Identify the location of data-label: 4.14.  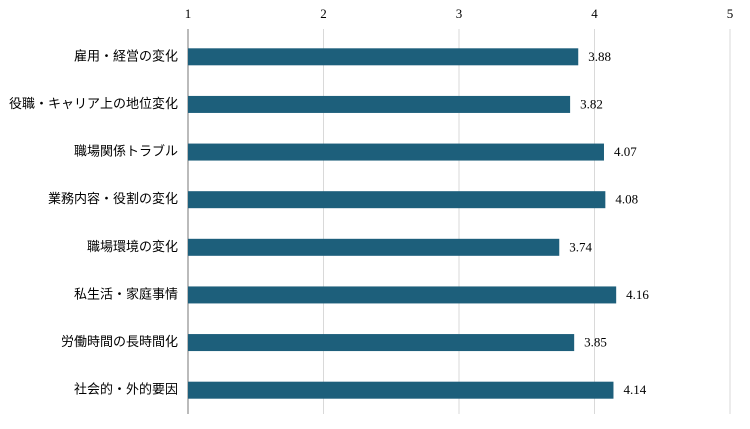
(634, 389).